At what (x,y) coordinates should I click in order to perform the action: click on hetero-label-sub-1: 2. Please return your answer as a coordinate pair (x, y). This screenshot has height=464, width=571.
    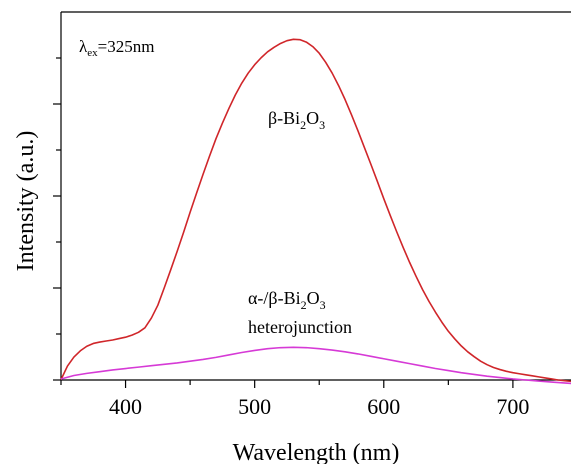
    Looking at the image, I should click on (304, 305).